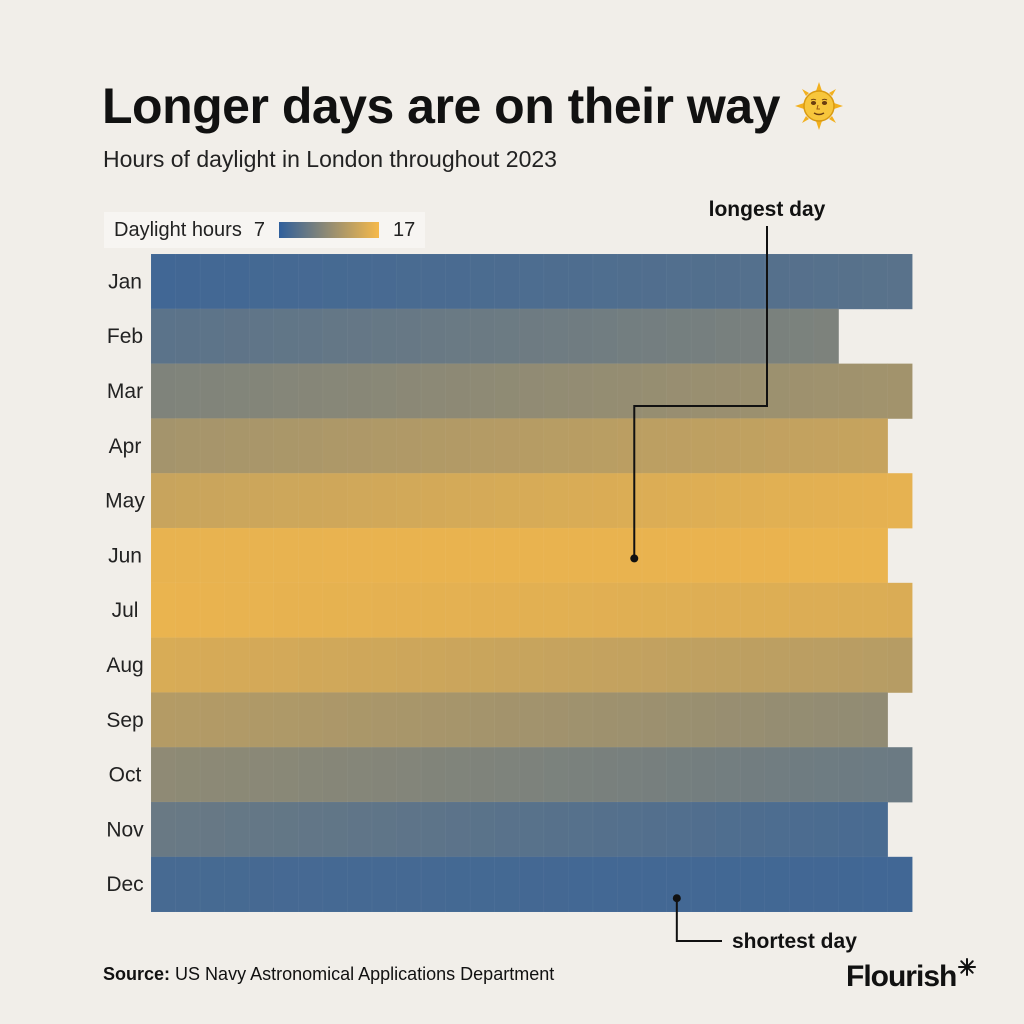 This screenshot has height=1024, width=1024. What do you see at coordinates (178, 229) in the screenshot?
I see `legend-label: Daylight hours` at bounding box center [178, 229].